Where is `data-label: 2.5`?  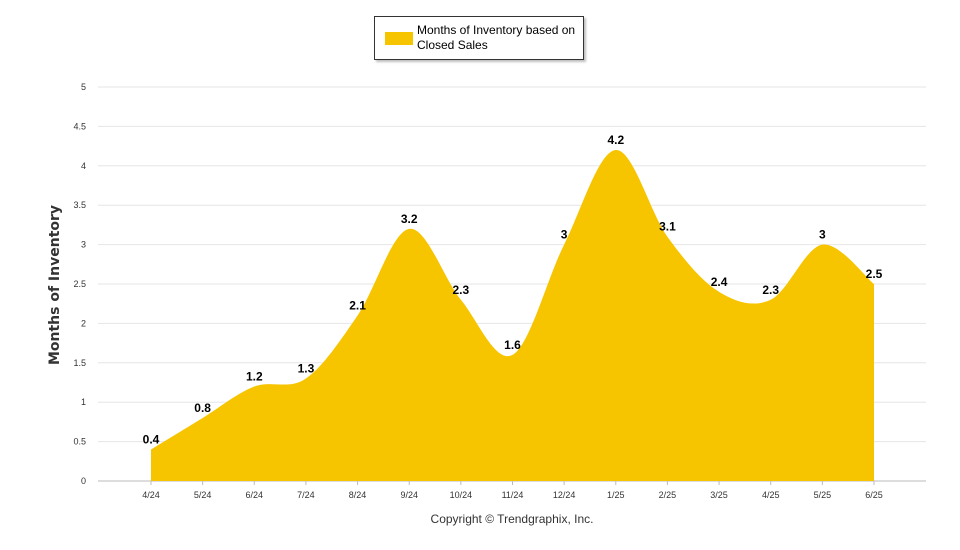
data-label: 2.5 is located at coordinates (874, 274).